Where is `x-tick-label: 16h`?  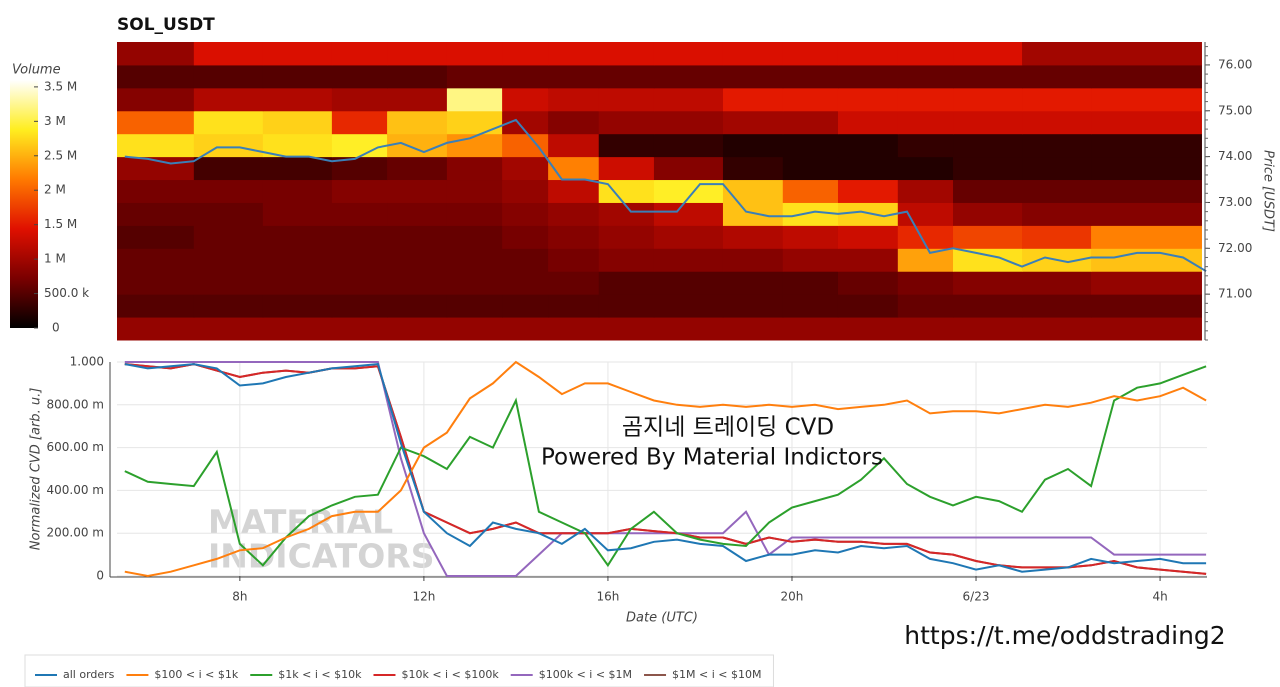
x-tick-label: 16h is located at coordinates (607, 597).